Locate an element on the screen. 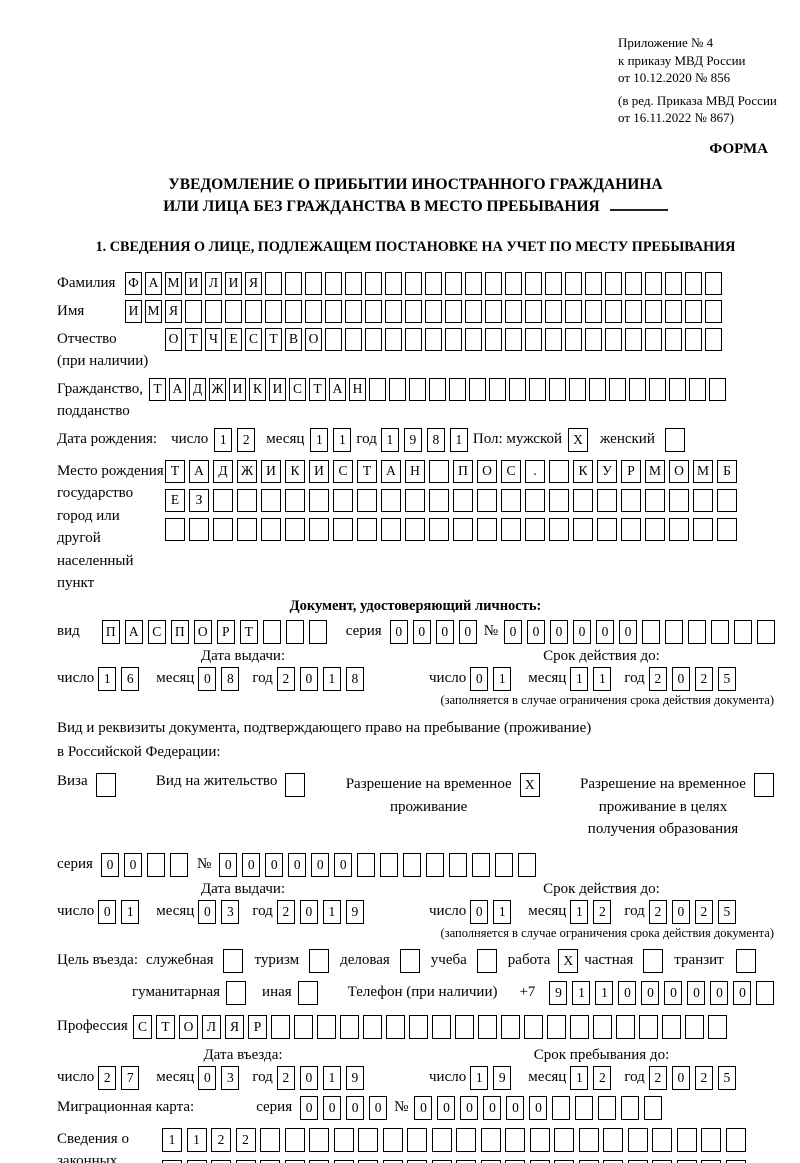 The width and height of the screenshot is (800, 1163). char-box: Л is located at coordinates (213, 283).